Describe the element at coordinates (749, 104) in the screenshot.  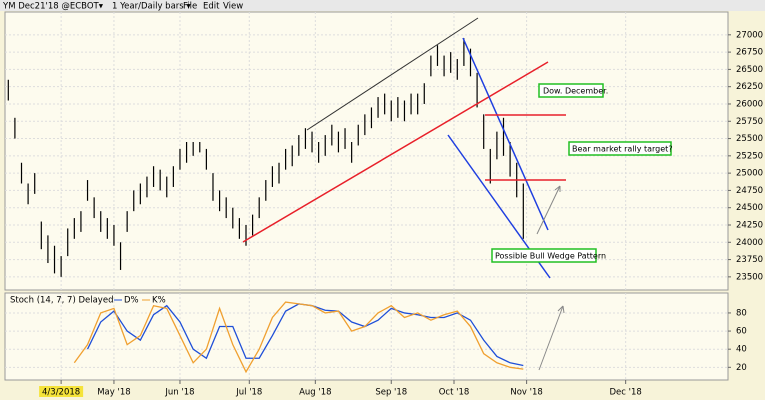
I see `y-tick-label: 26000` at that location.